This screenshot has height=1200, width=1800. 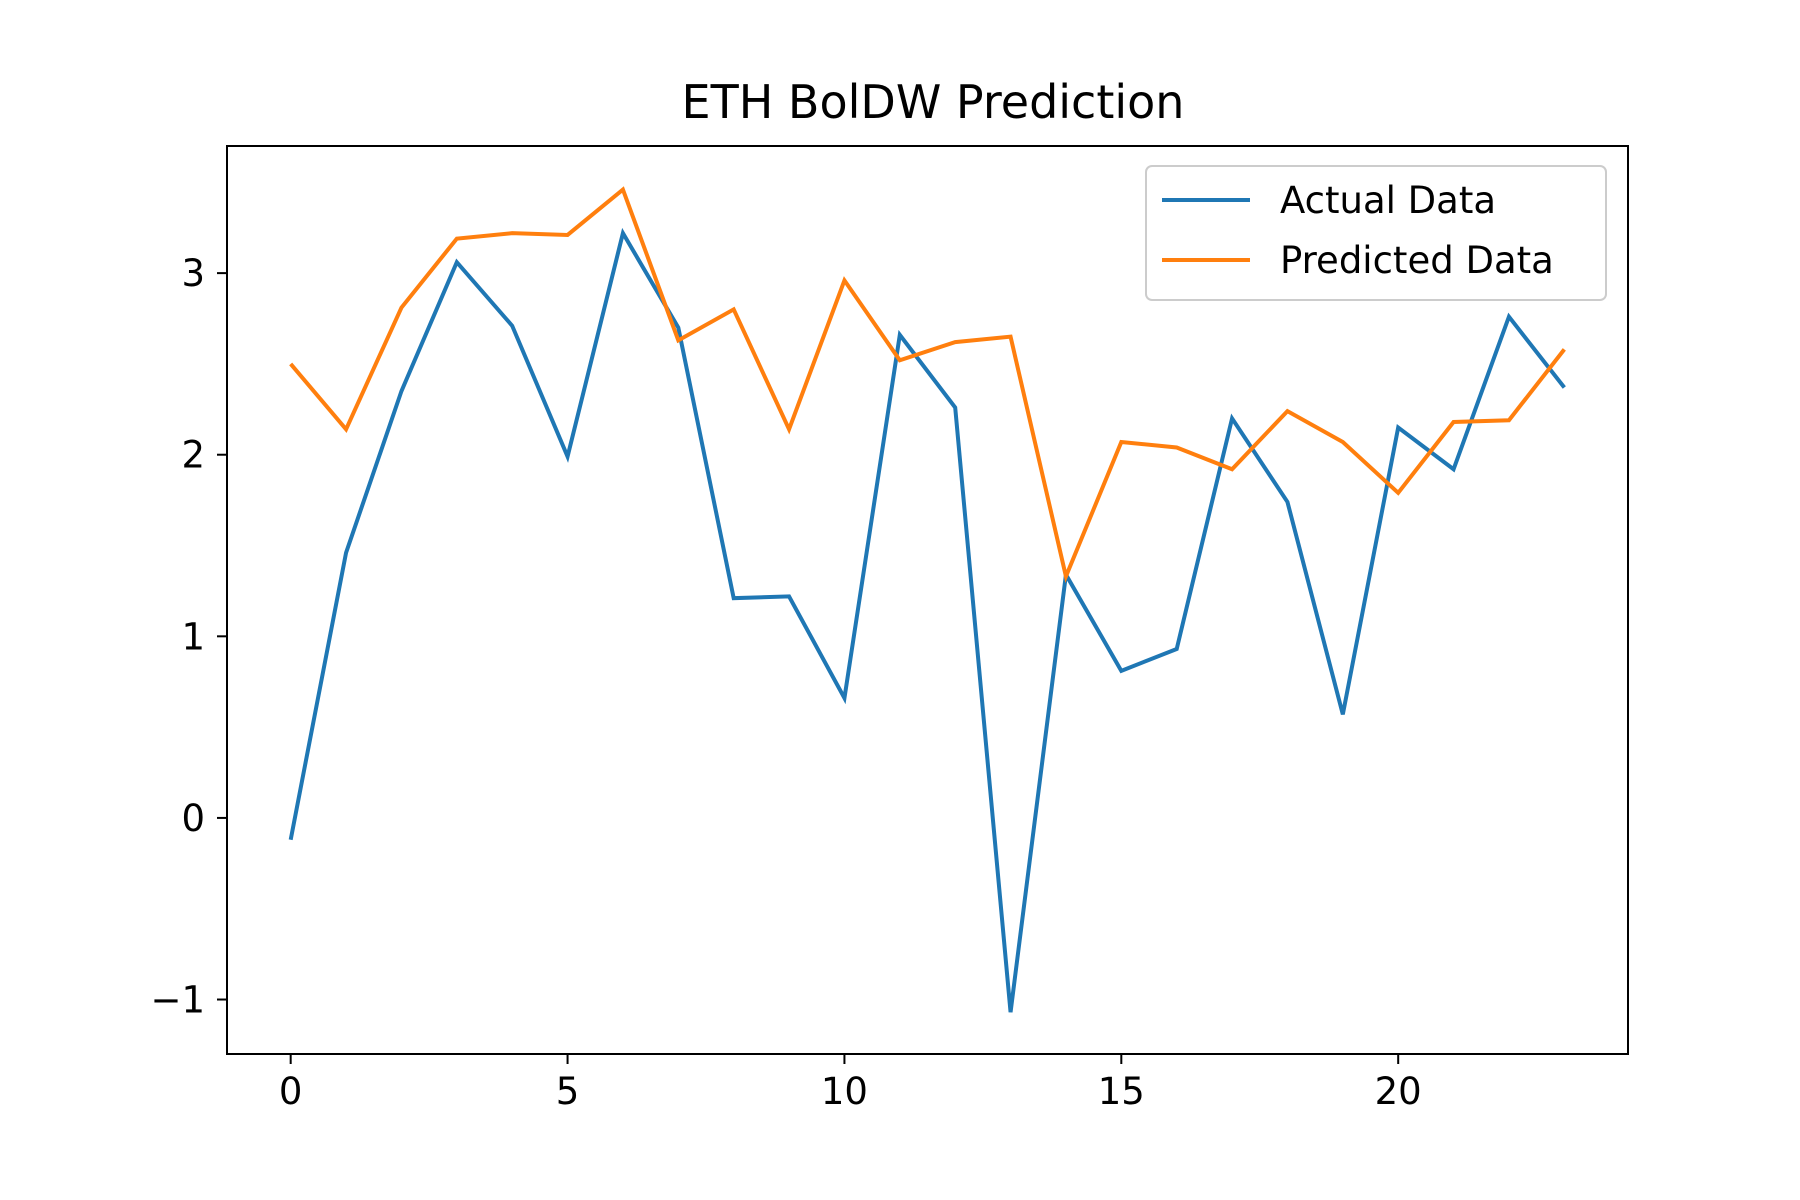 I want to click on x-tick-label: 5, so click(x=568, y=1091).